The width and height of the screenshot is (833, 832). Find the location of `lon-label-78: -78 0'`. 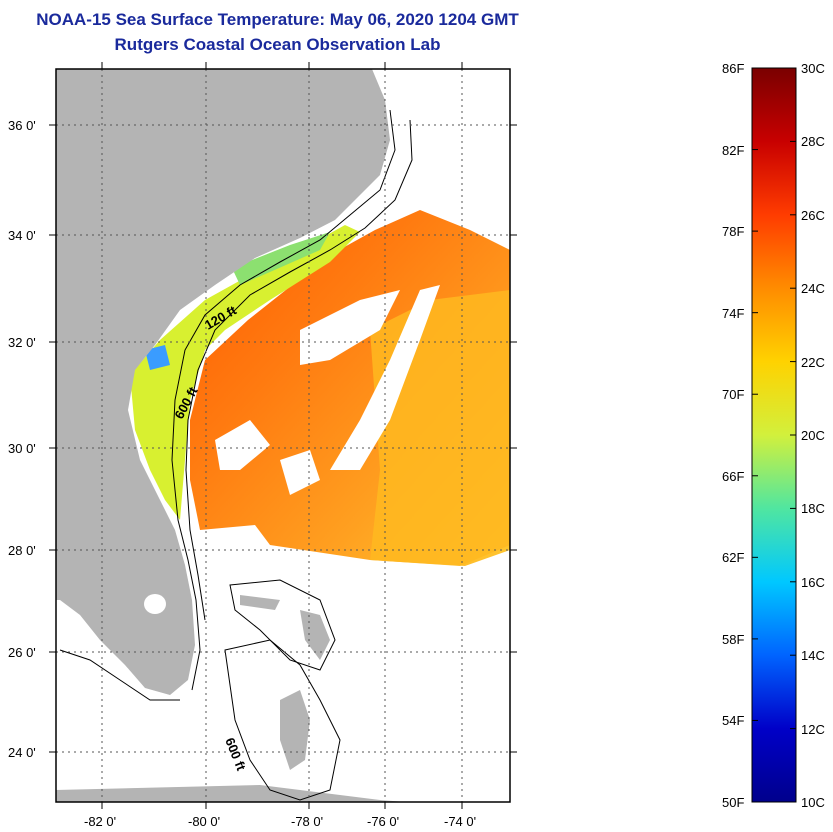

lon-label-78: -78 0' is located at coordinates (307, 821).